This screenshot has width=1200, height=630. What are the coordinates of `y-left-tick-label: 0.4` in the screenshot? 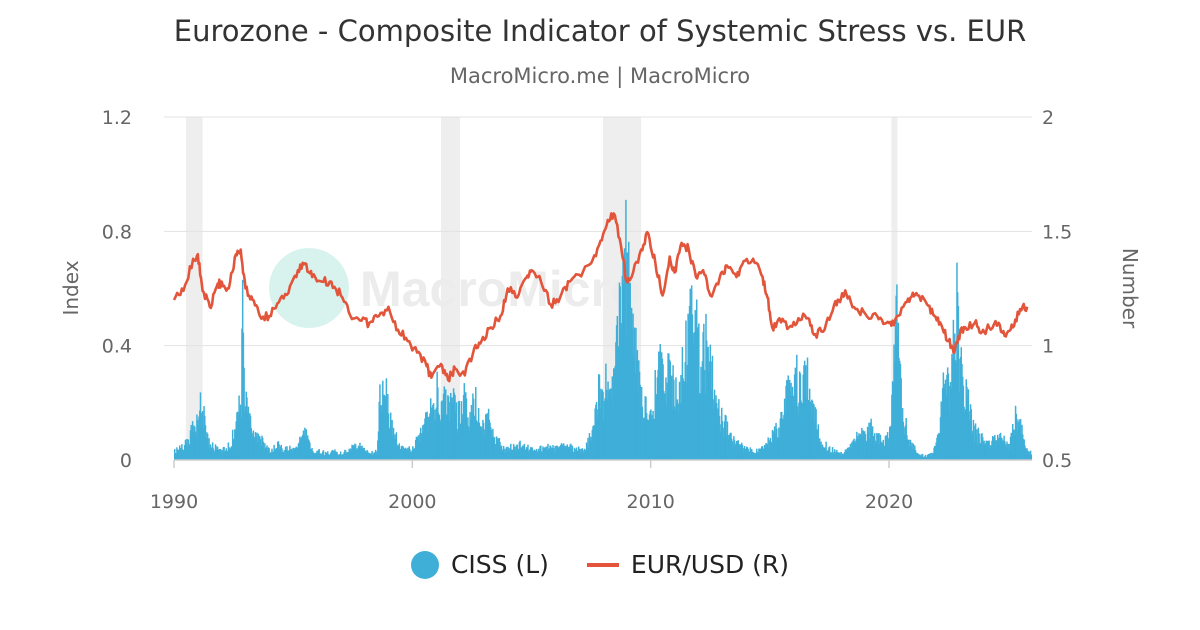 It's located at (117, 347).